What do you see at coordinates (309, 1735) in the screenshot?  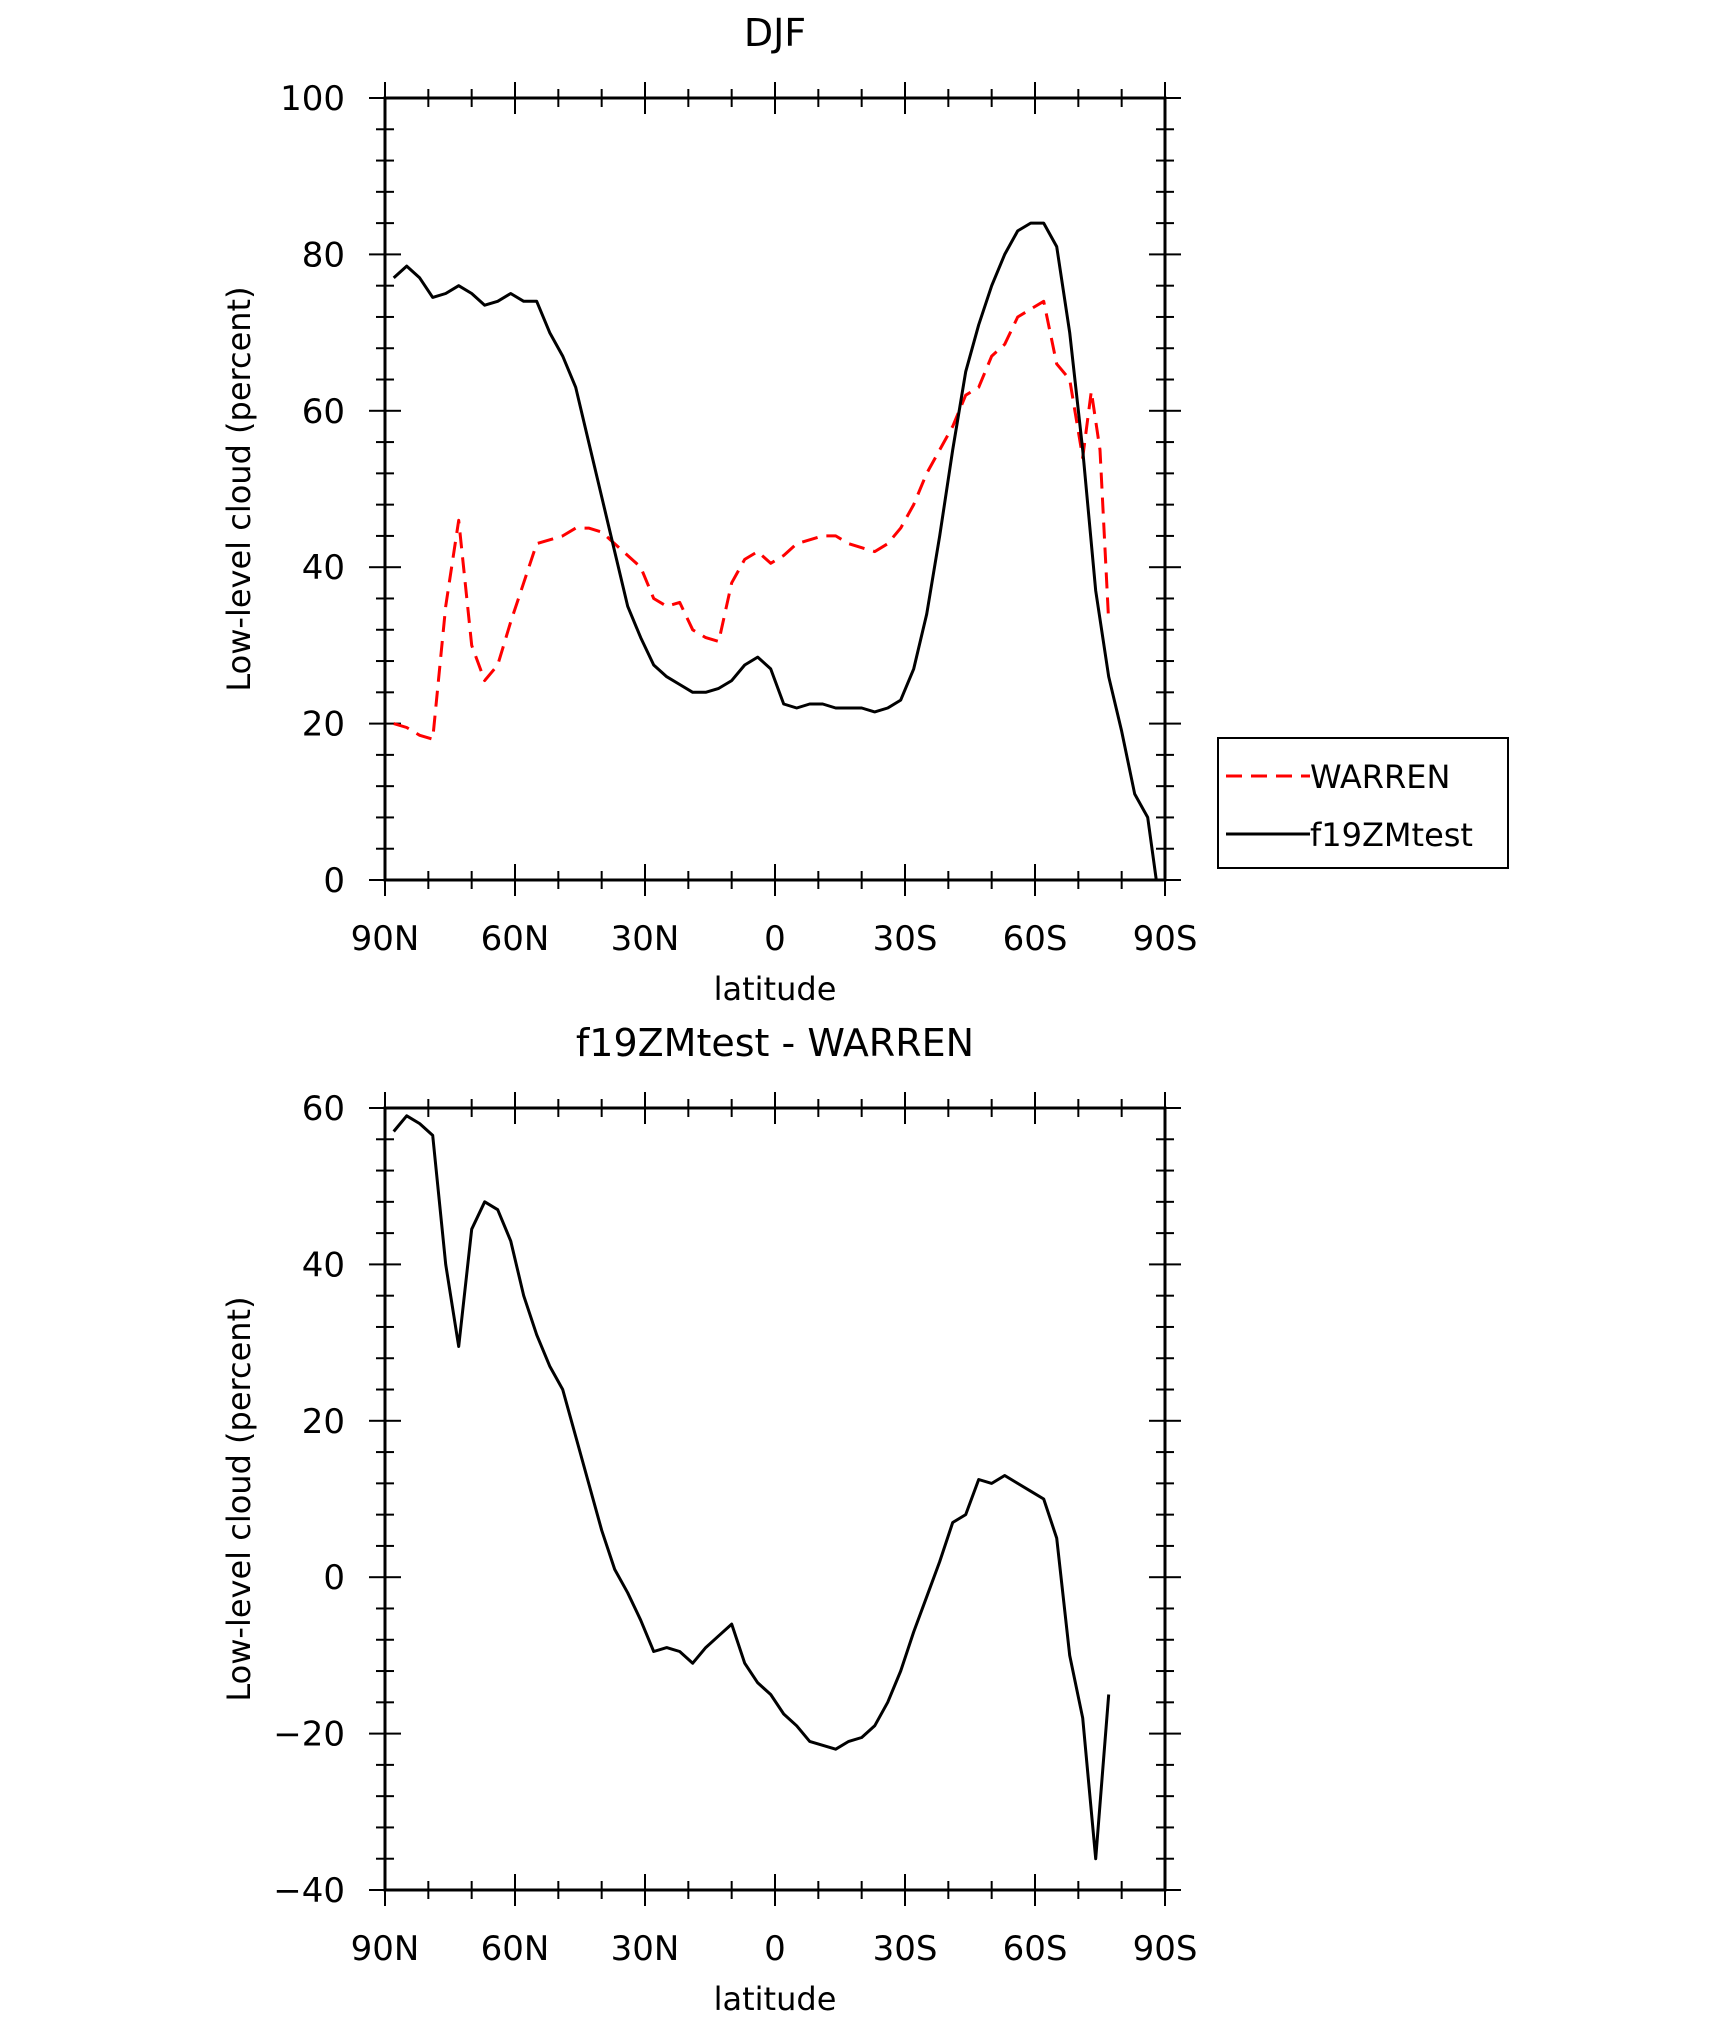 I see `y-tick-label: −20` at bounding box center [309, 1735].